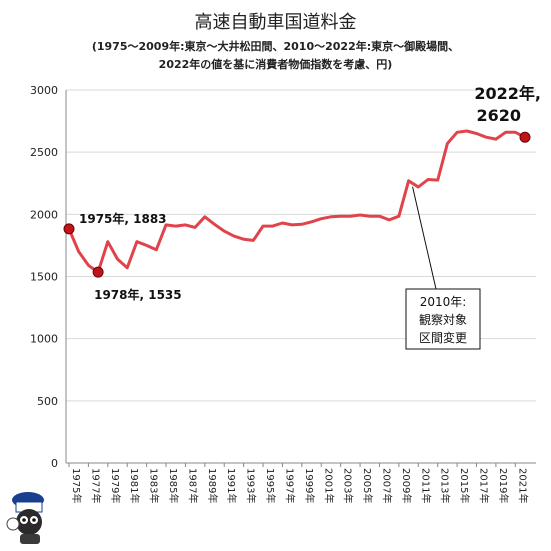  I want to click on x-tick-label: 2003年, so click(348, 485).